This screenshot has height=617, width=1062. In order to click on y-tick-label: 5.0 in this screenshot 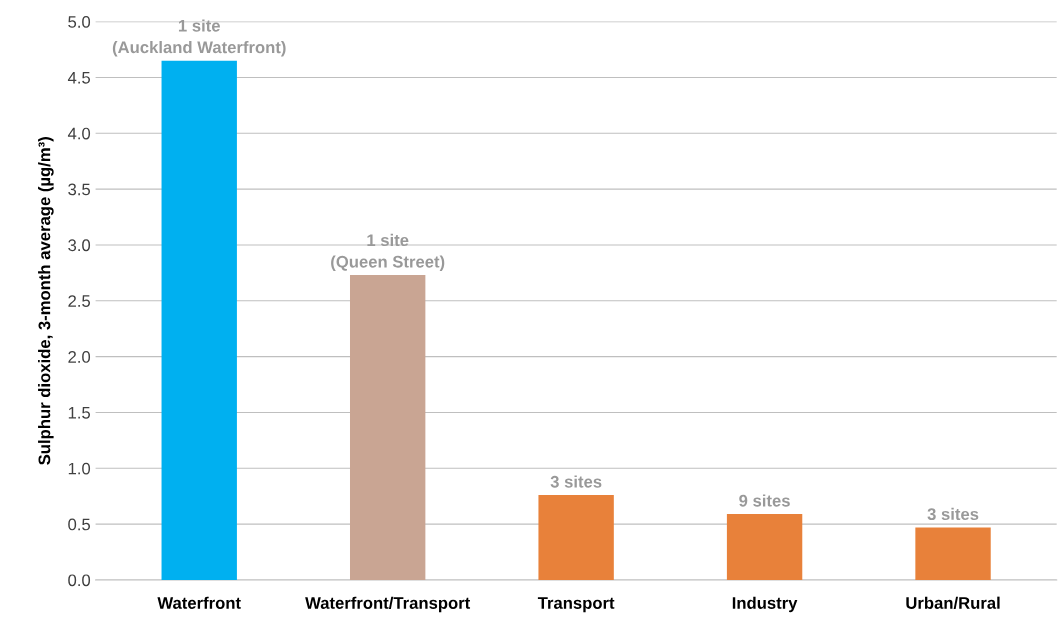, I will do `click(79, 22)`.